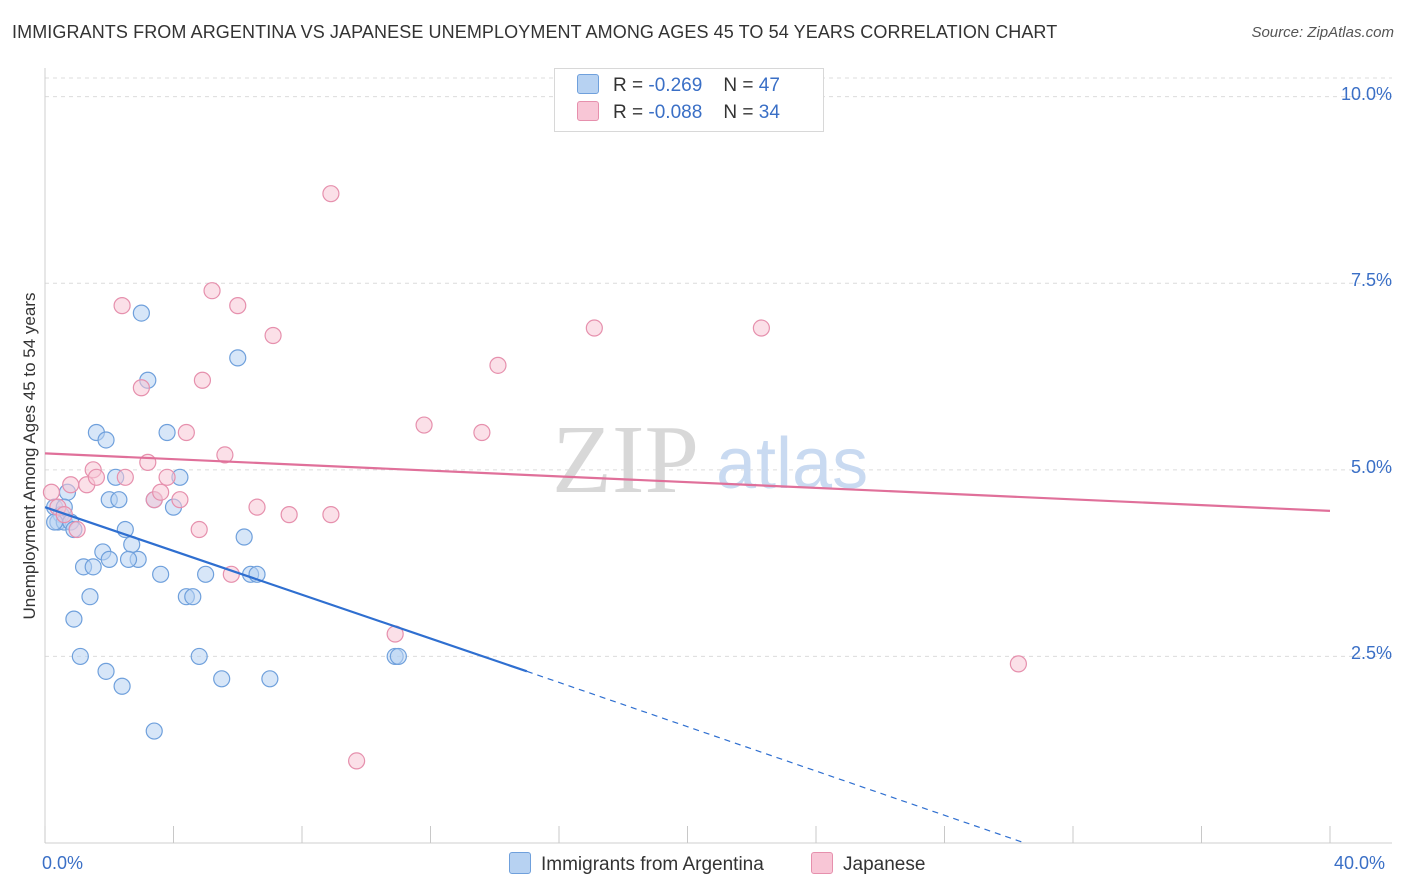 This screenshot has height=892, width=1406. What do you see at coordinates (1322, 32) in the screenshot?
I see `source-label: Source: ZipAtlas.com` at bounding box center [1322, 32].